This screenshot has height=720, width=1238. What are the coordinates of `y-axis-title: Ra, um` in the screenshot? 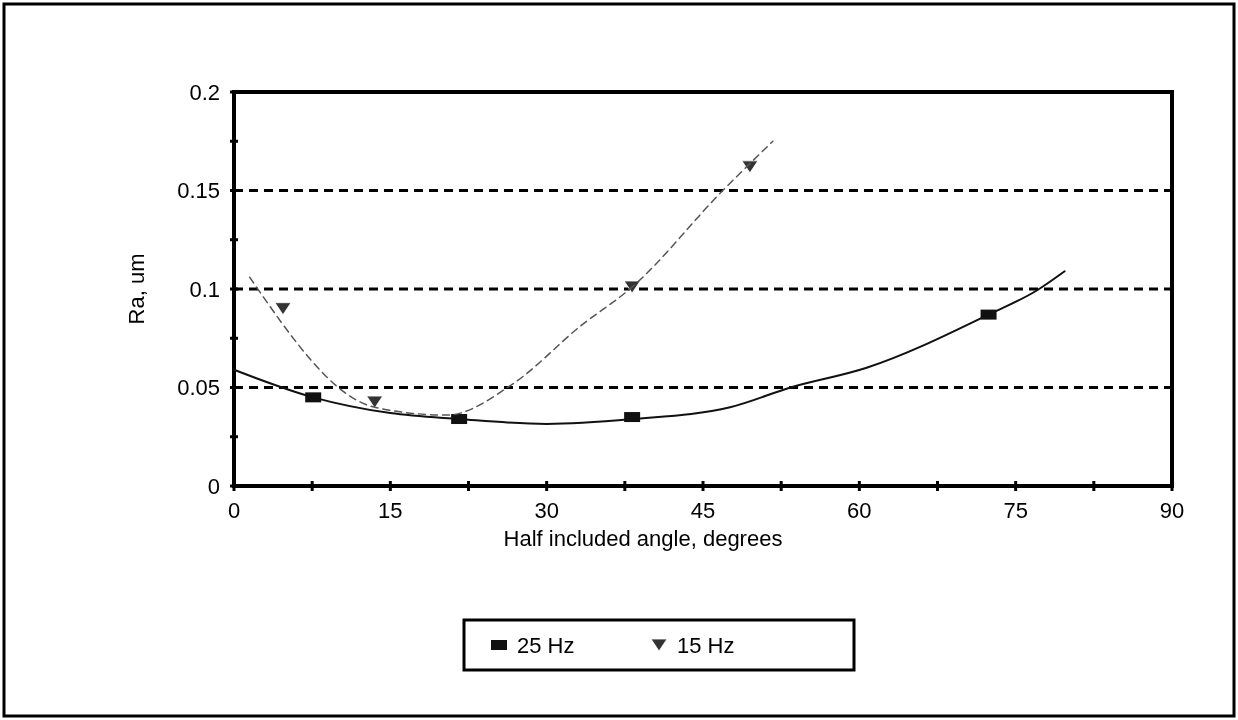 It's located at (136, 289).